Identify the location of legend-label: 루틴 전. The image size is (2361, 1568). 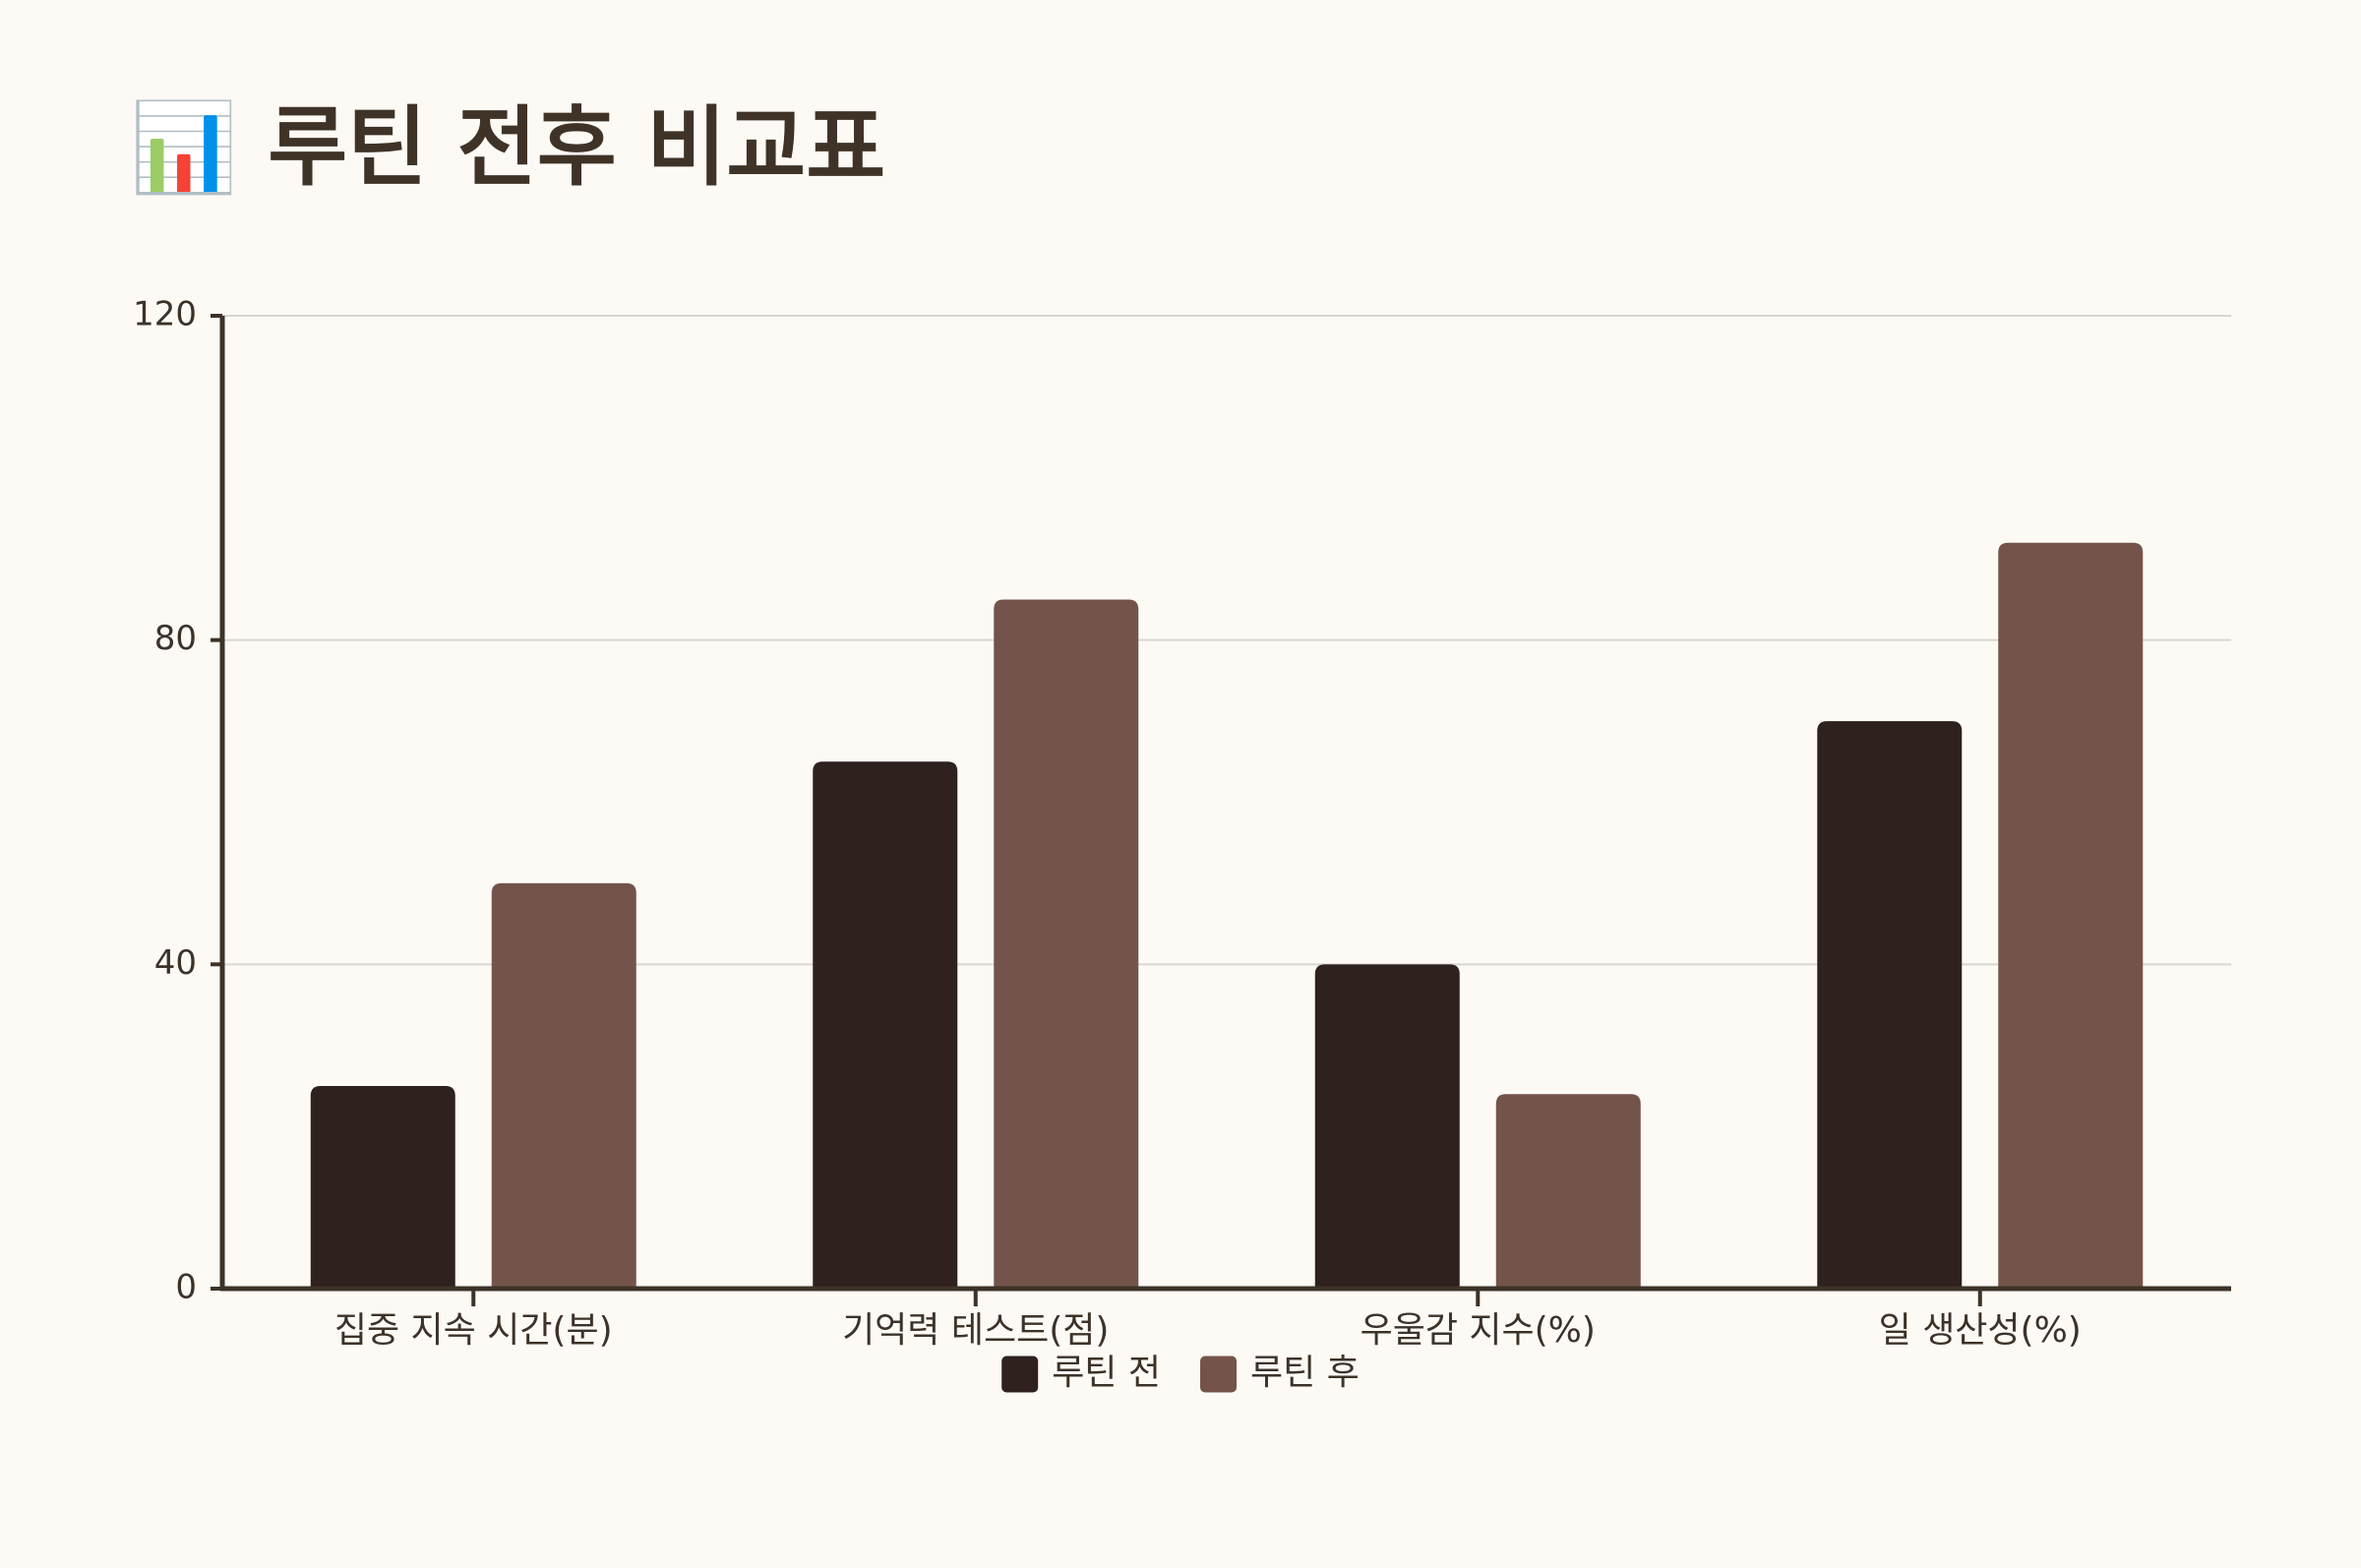
(1106, 1373).